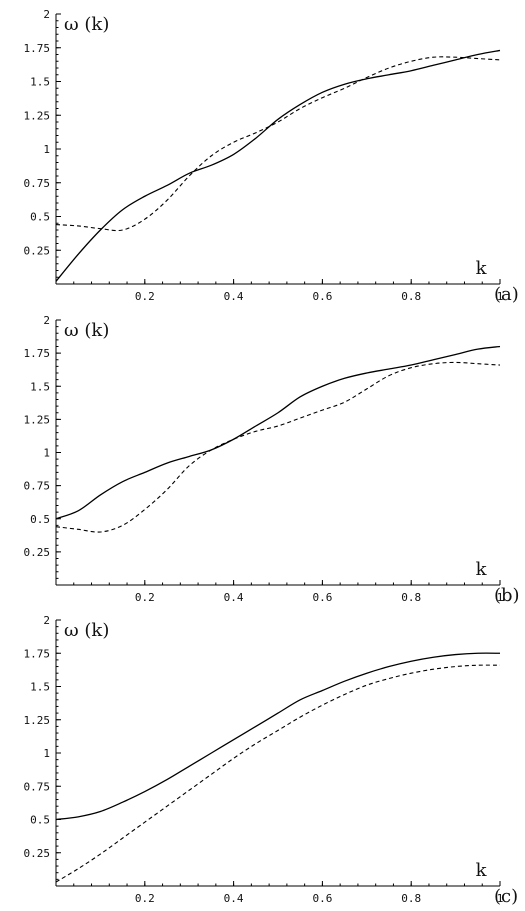 This screenshot has width=525, height=911. I want to click on panel-label: (b), so click(507, 595).